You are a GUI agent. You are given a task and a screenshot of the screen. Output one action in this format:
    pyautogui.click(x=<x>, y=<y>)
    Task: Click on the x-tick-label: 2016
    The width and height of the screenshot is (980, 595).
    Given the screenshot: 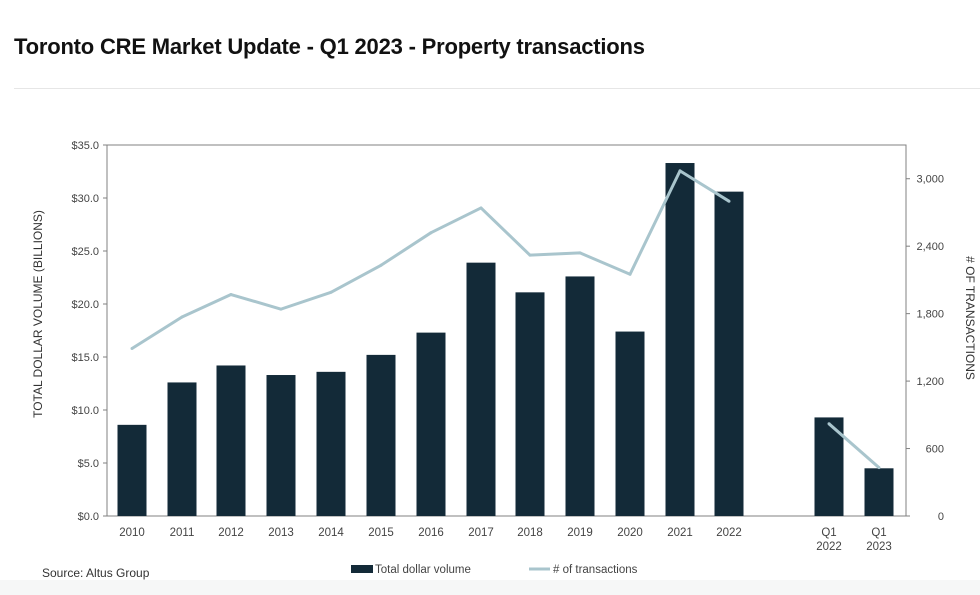 What is the action you would take?
    pyautogui.click(x=431, y=533)
    